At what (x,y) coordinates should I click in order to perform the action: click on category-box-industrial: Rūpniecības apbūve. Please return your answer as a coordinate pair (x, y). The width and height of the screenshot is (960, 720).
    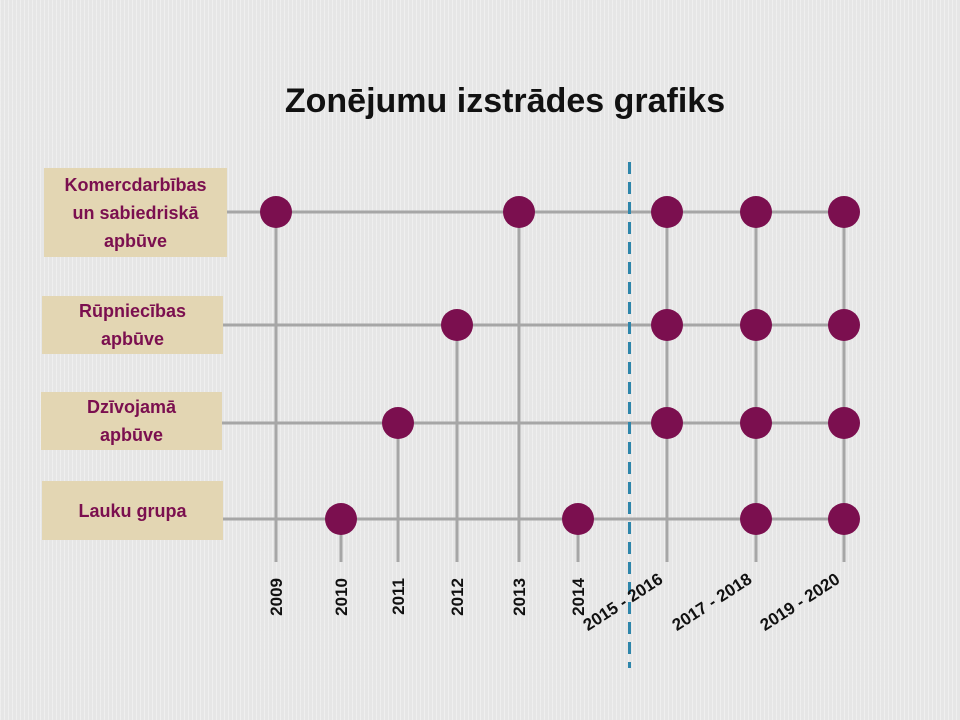
    Looking at the image, I should click on (132, 325).